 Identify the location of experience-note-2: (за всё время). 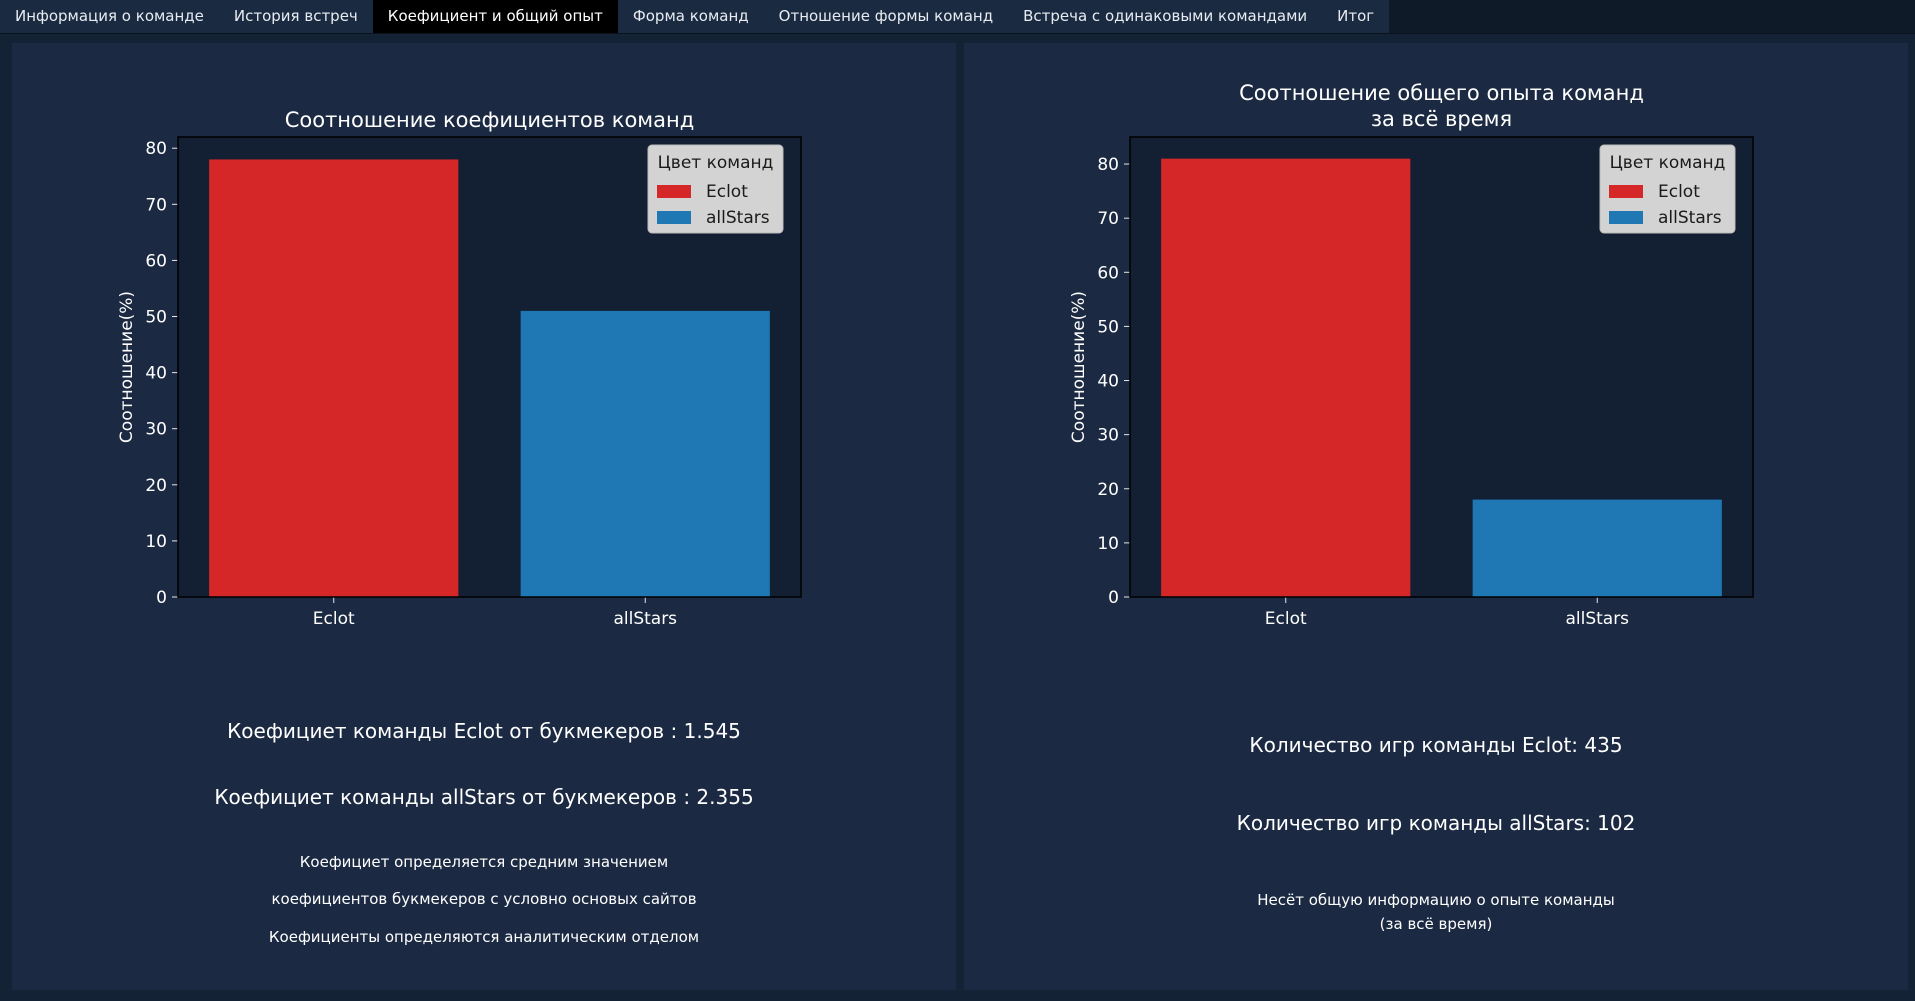
(1436, 924).